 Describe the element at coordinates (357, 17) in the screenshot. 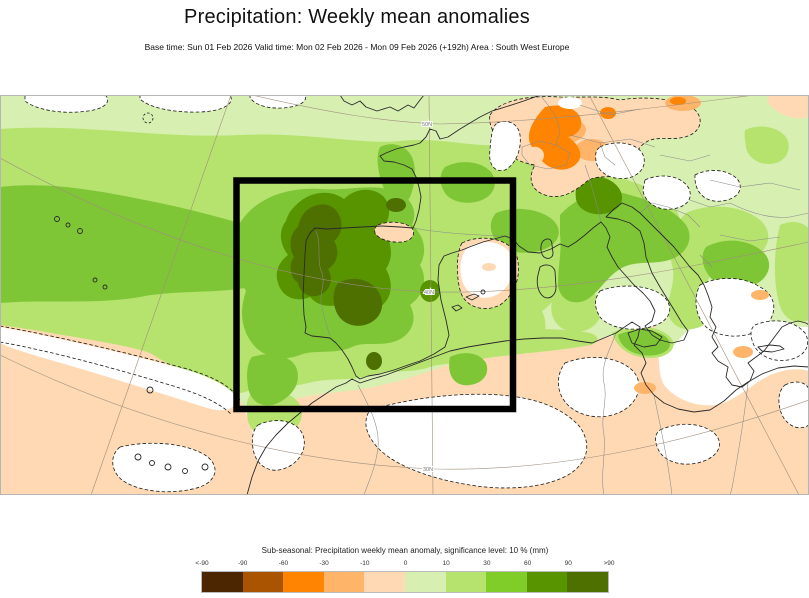

I see `page-title: Precipitation: Weekly mean anomalies` at that location.